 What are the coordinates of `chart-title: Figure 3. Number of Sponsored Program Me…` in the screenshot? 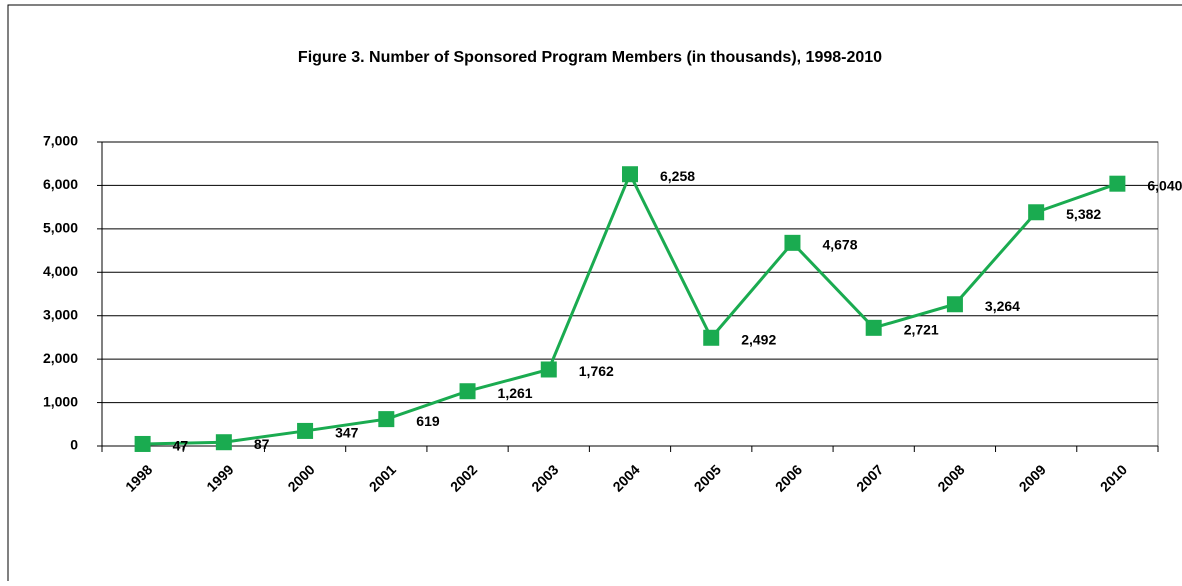 It's located at (590, 57).